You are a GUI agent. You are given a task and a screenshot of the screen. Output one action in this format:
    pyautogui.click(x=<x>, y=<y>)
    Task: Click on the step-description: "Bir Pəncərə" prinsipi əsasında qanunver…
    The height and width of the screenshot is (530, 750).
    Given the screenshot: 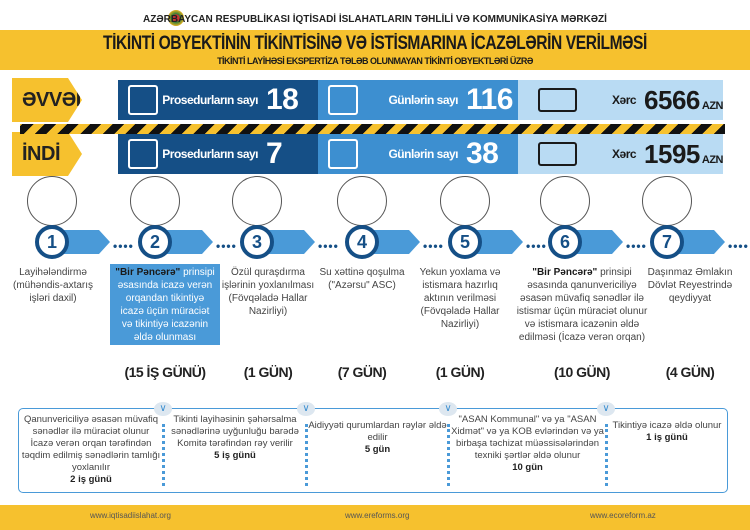 What is the action you would take?
    pyautogui.click(x=582, y=305)
    